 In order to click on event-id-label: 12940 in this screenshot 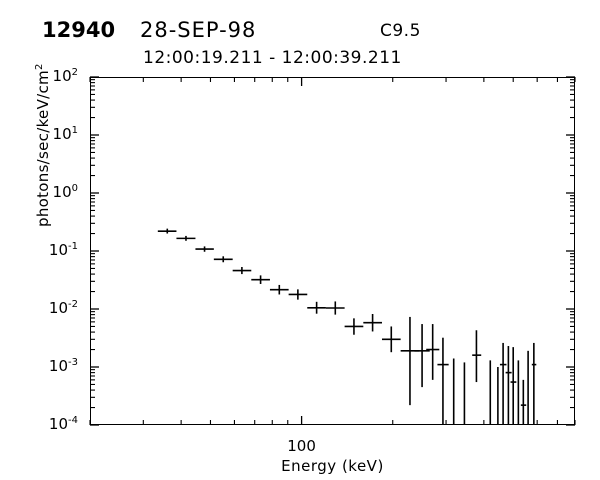, I will do `click(79, 30)`.